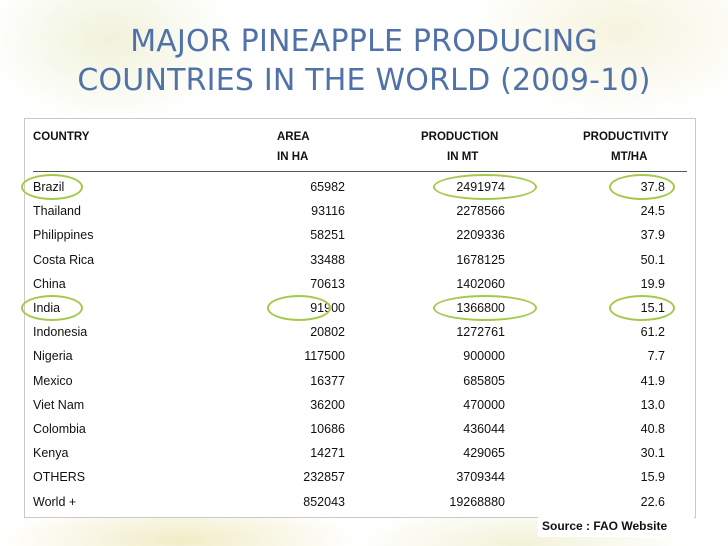  I want to click on header-production-unit: IN MT, so click(463, 157).